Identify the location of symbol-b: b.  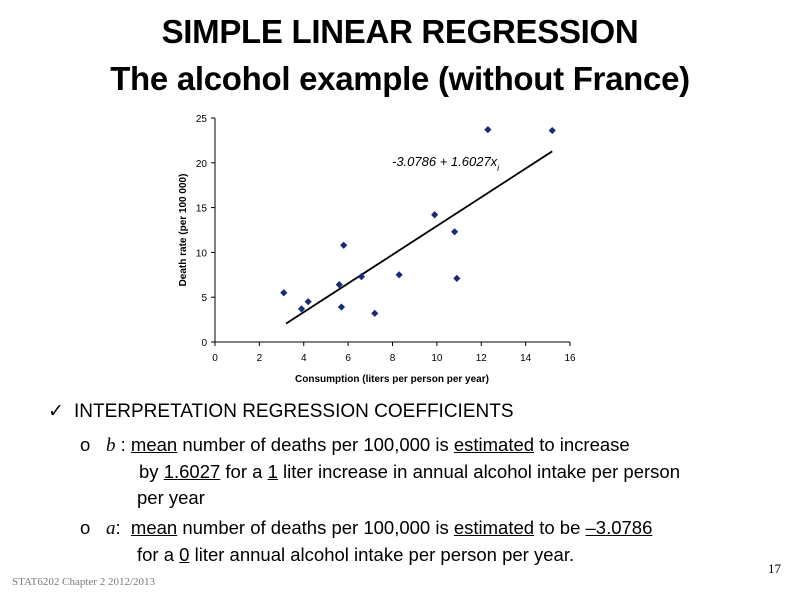
(111, 445).